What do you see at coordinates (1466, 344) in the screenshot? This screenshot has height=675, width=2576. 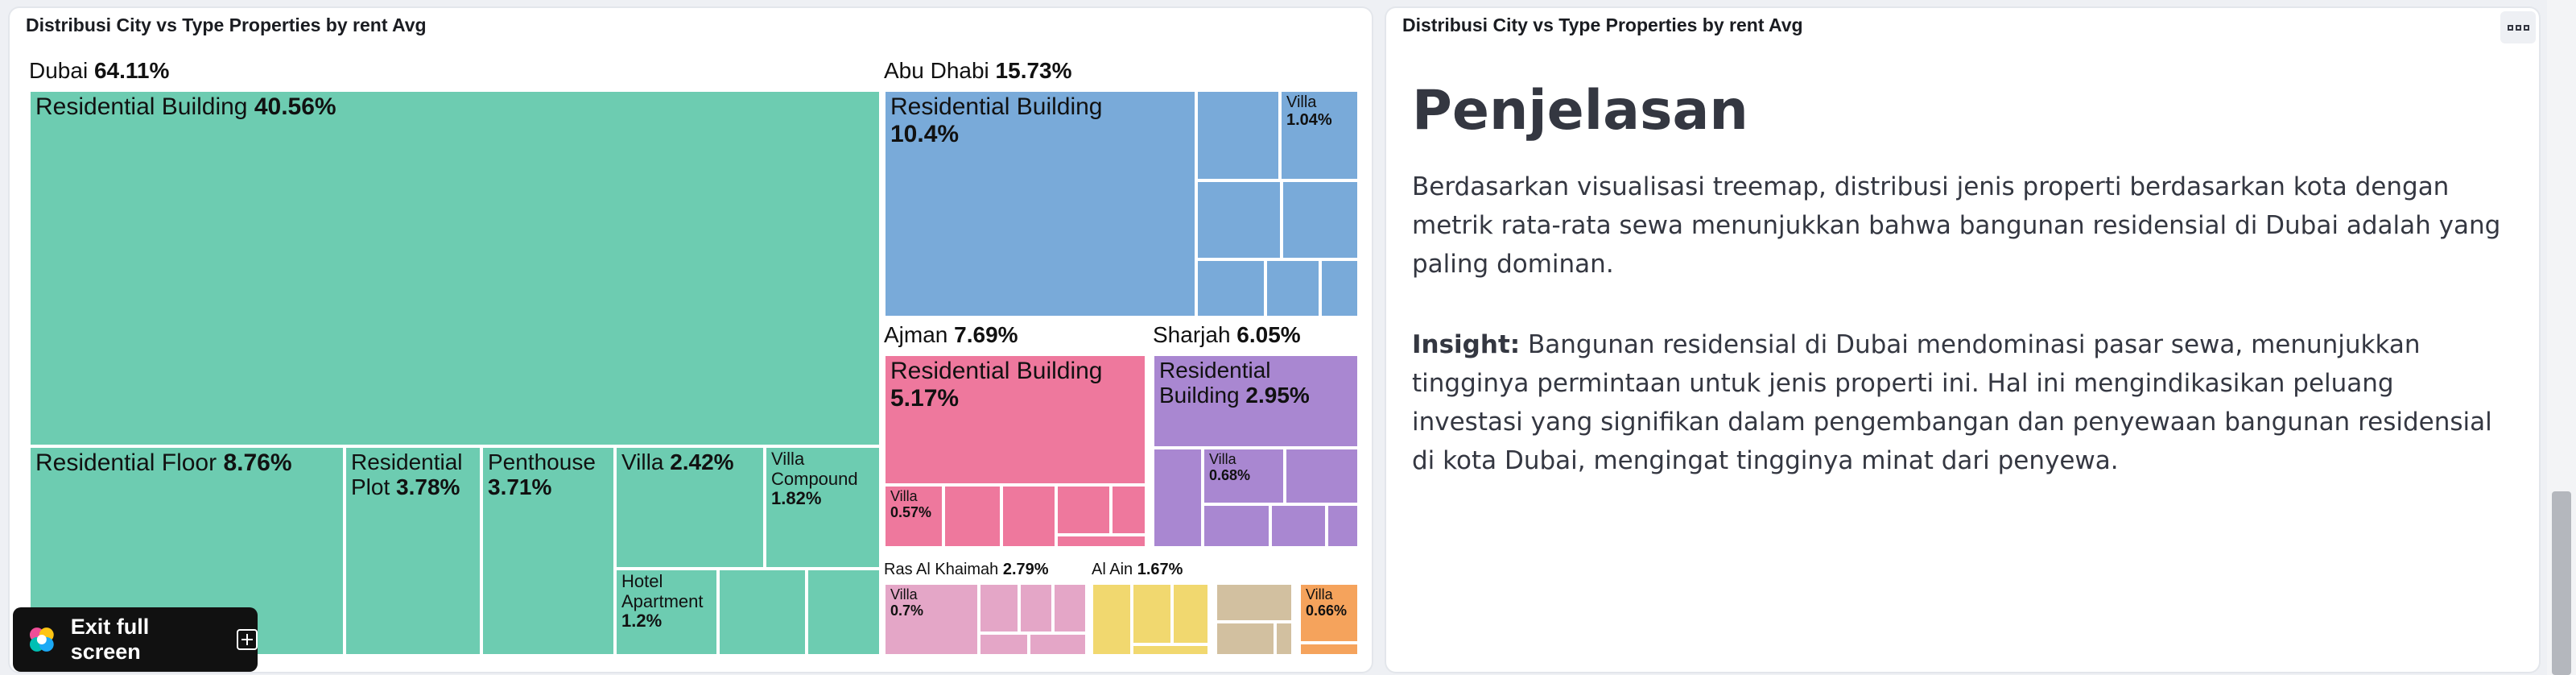 I see `insight-label: Insight:` at bounding box center [1466, 344].